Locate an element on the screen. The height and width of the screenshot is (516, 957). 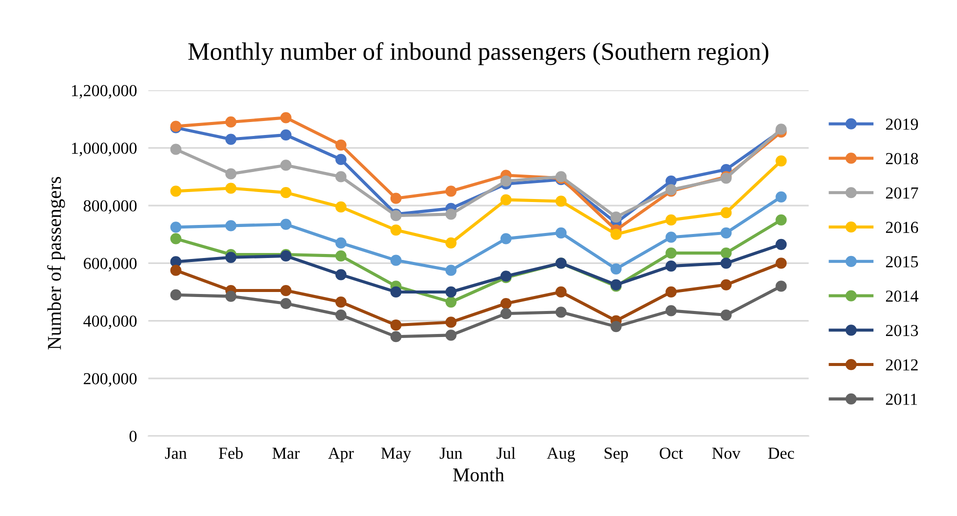
x-tick-label: Nov is located at coordinates (726, 453).